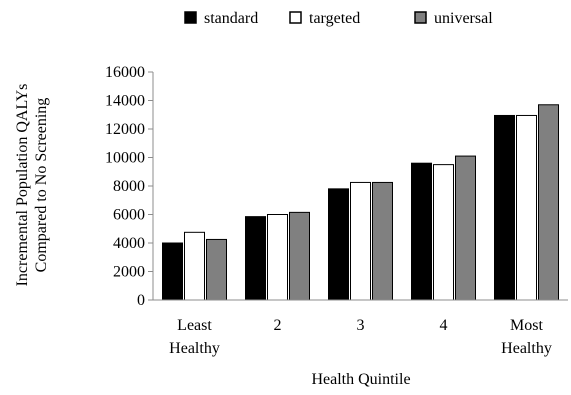 Image resolution: width=571 pixels, height=395 pixels. What do you see at coordinates (125, 158) in the screenshot?
I see `y-tick-label: 10000` at bounding box center [125, 158].